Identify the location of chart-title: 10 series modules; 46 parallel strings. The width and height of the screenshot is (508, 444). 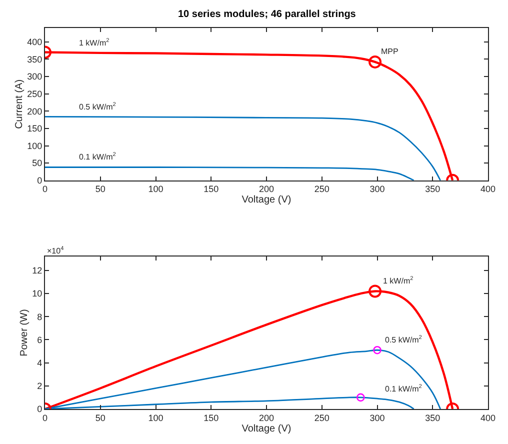
(267, 14).